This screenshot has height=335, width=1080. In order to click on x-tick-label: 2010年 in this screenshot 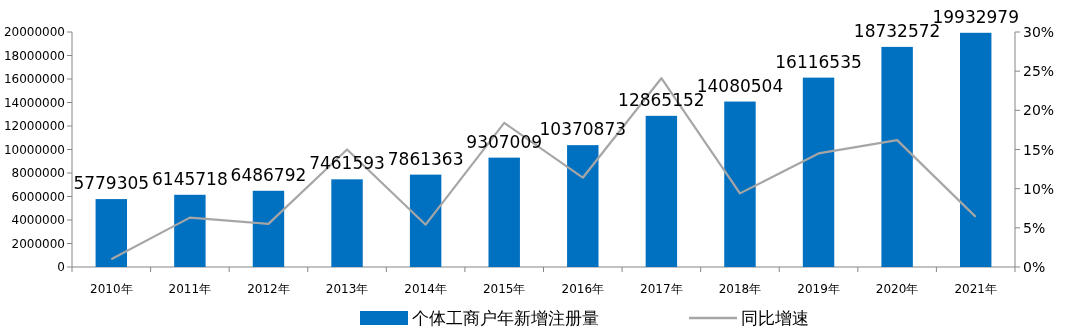, I will do `click(111, 289)`.